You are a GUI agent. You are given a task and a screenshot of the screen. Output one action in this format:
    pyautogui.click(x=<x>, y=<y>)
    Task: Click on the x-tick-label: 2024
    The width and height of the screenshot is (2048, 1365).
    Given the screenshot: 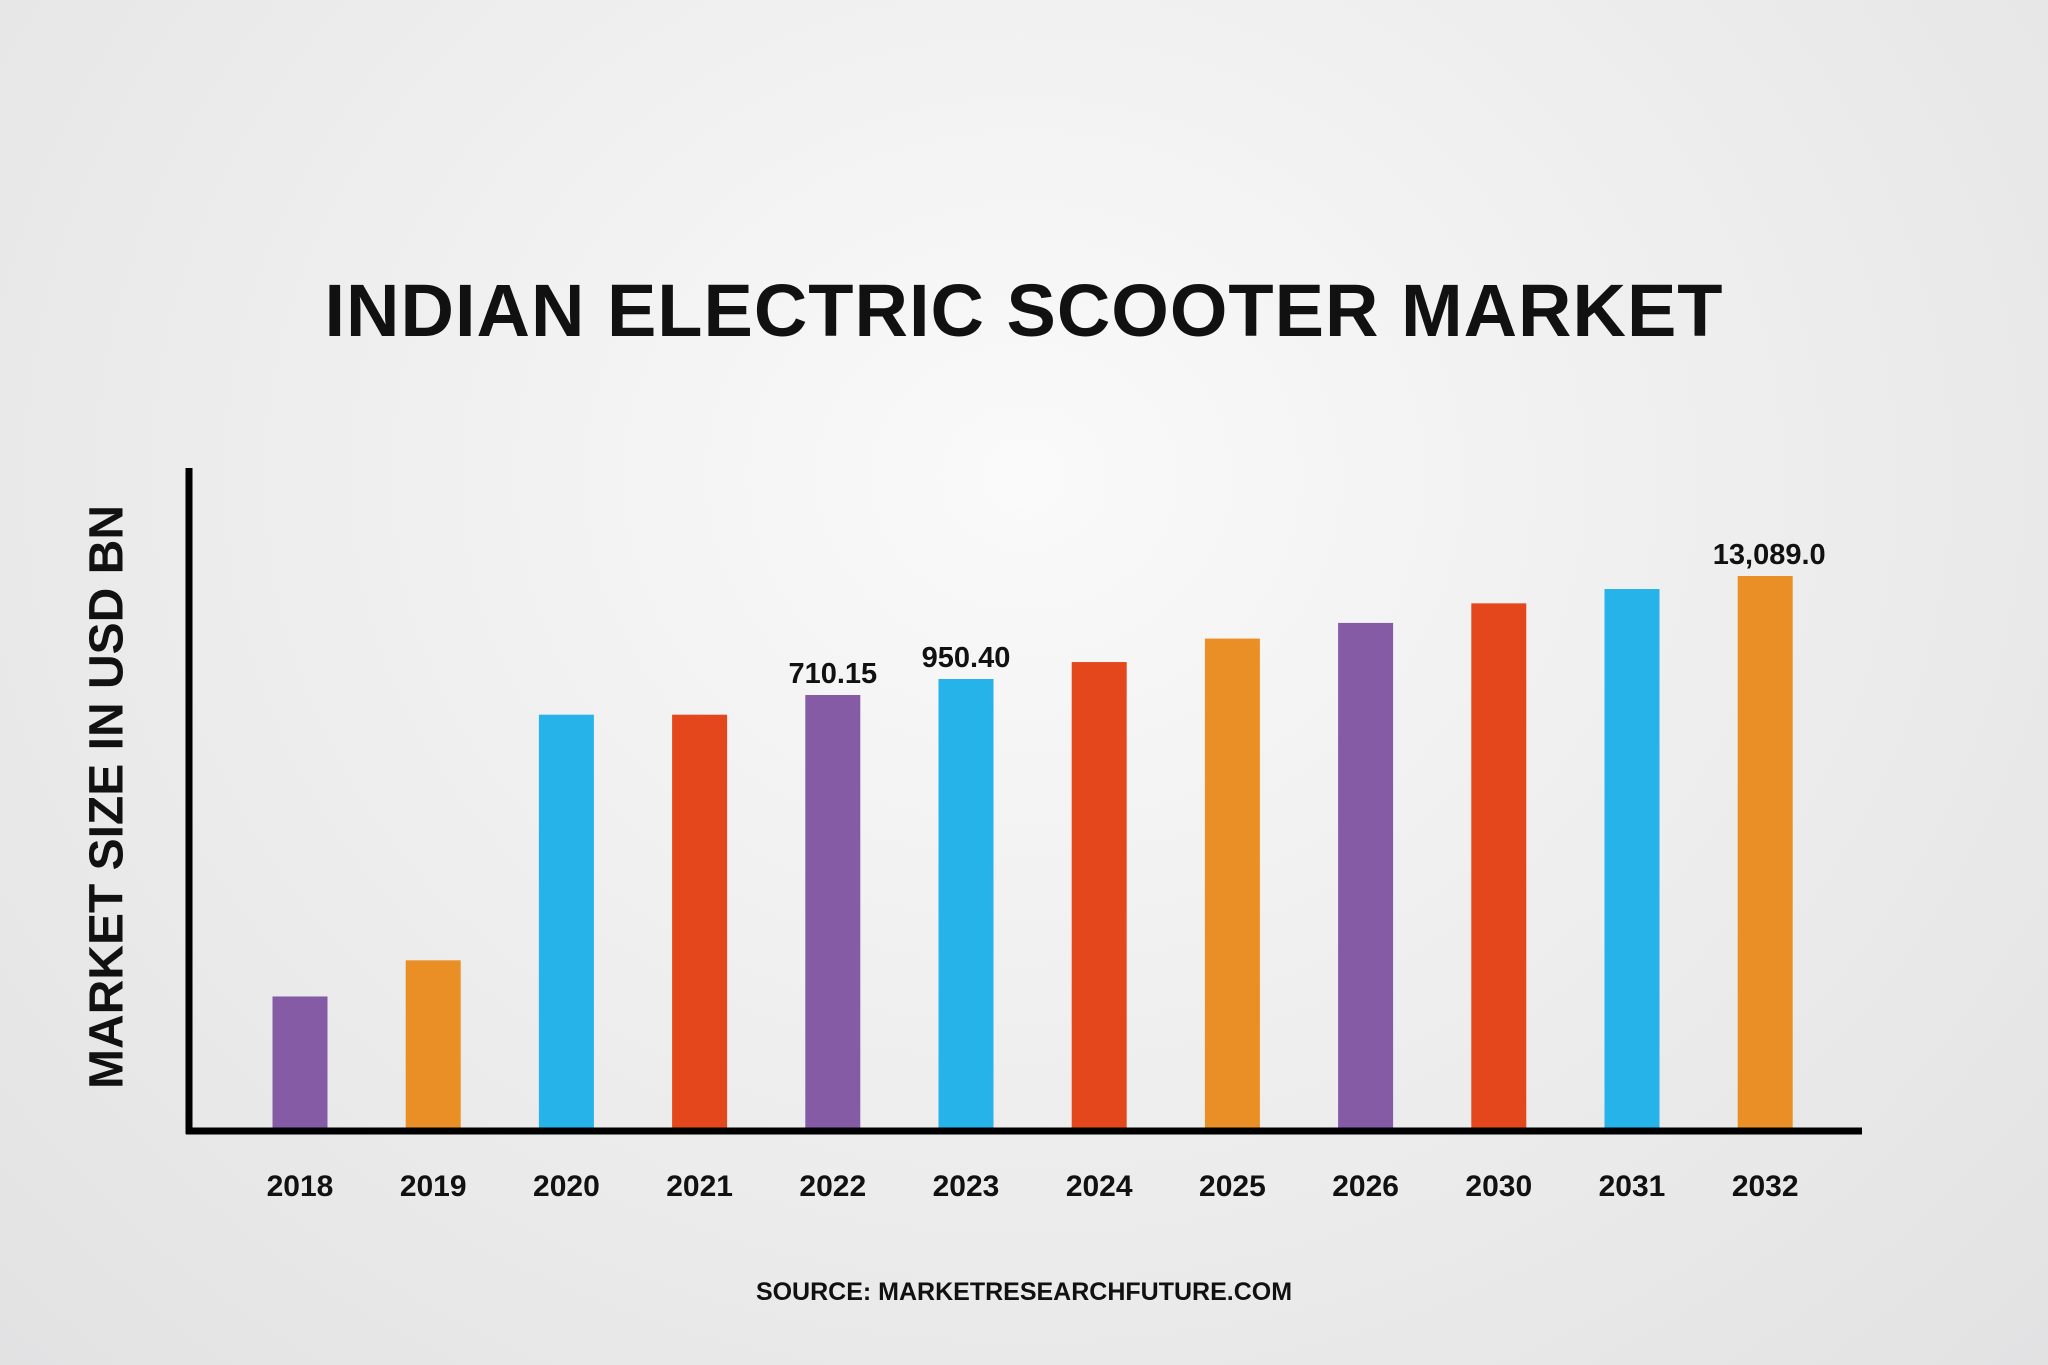 What is the action you would take?
    pyautogui.click(x=1099, y=1186)
    